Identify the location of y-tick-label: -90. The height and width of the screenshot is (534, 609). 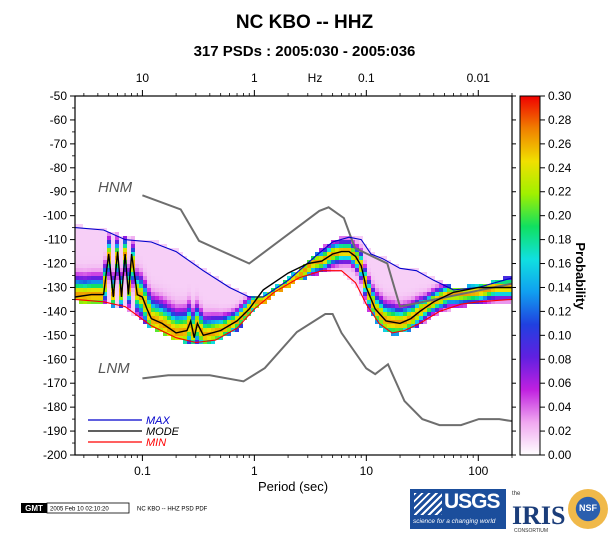
(59, 192).